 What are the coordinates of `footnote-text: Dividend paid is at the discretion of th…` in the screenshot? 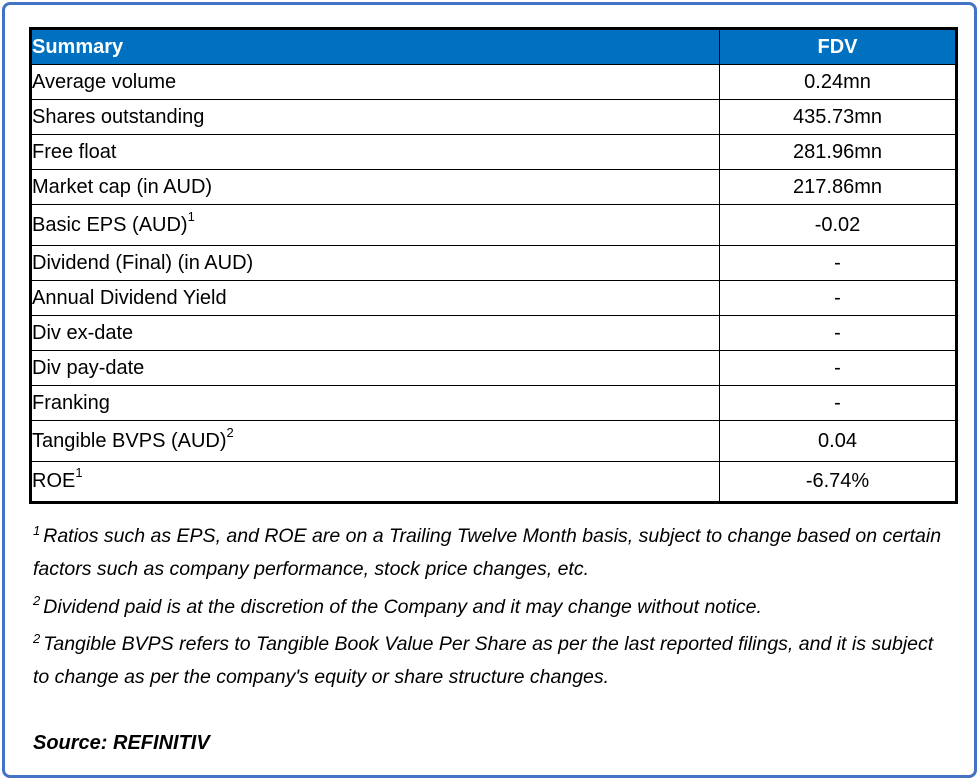 It's located at (402, 606).